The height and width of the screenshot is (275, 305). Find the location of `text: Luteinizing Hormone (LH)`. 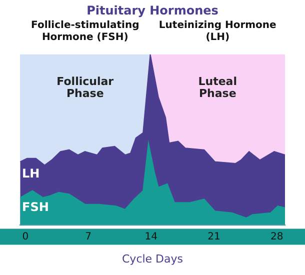

text: Luteinizing Hormone (LH) is located at coordinates (217, 31).